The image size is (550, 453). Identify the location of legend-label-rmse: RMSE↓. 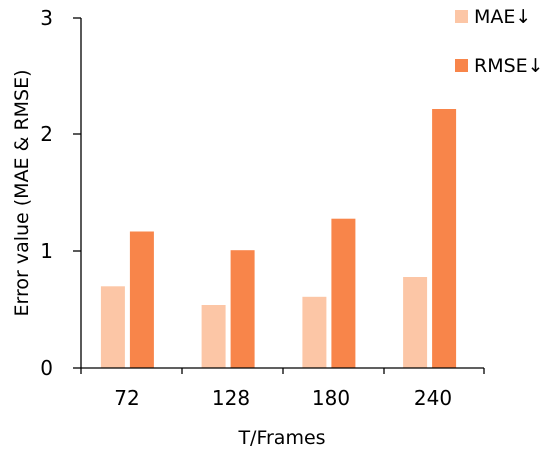
(509, 66).